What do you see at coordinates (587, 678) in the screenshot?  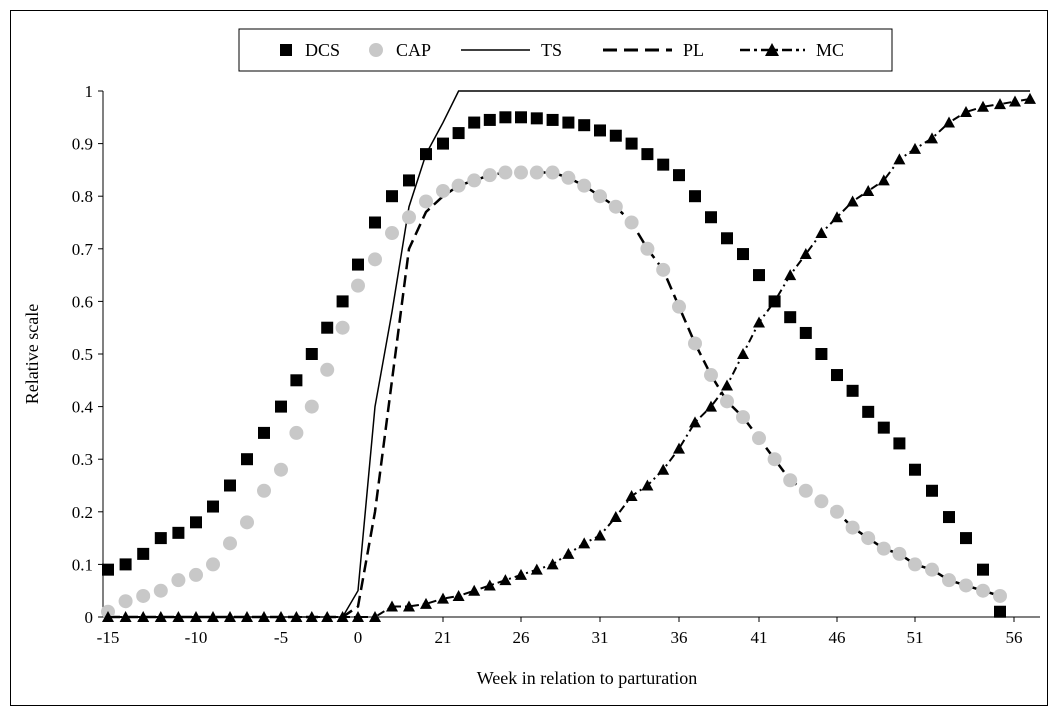 I see `x-axis-title: Week in relation to parturation` at bounding box center [587, 678].